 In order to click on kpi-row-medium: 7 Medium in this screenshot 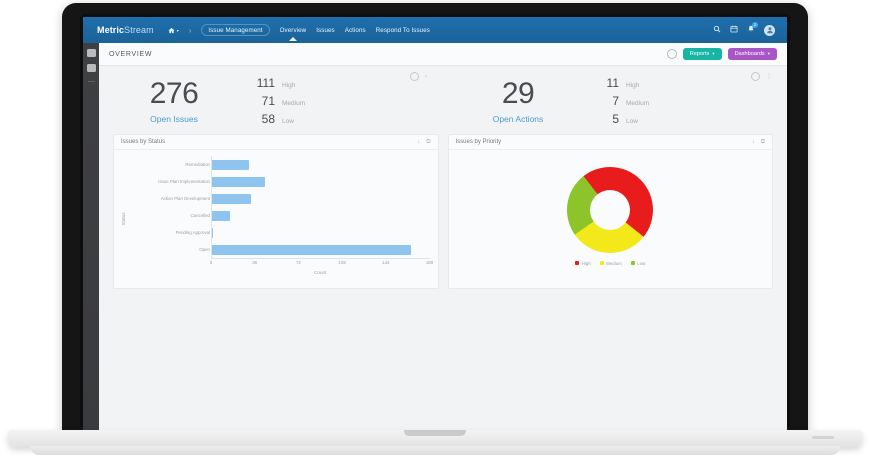, I will do `click(623, 101)`.